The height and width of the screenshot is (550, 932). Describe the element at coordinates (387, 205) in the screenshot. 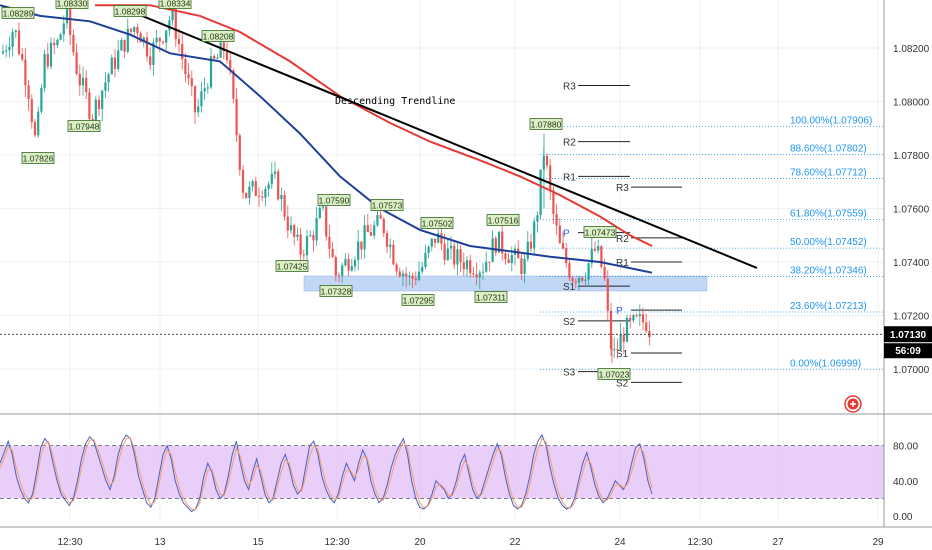

I see `swing-price-label: 1.07573` at that location.